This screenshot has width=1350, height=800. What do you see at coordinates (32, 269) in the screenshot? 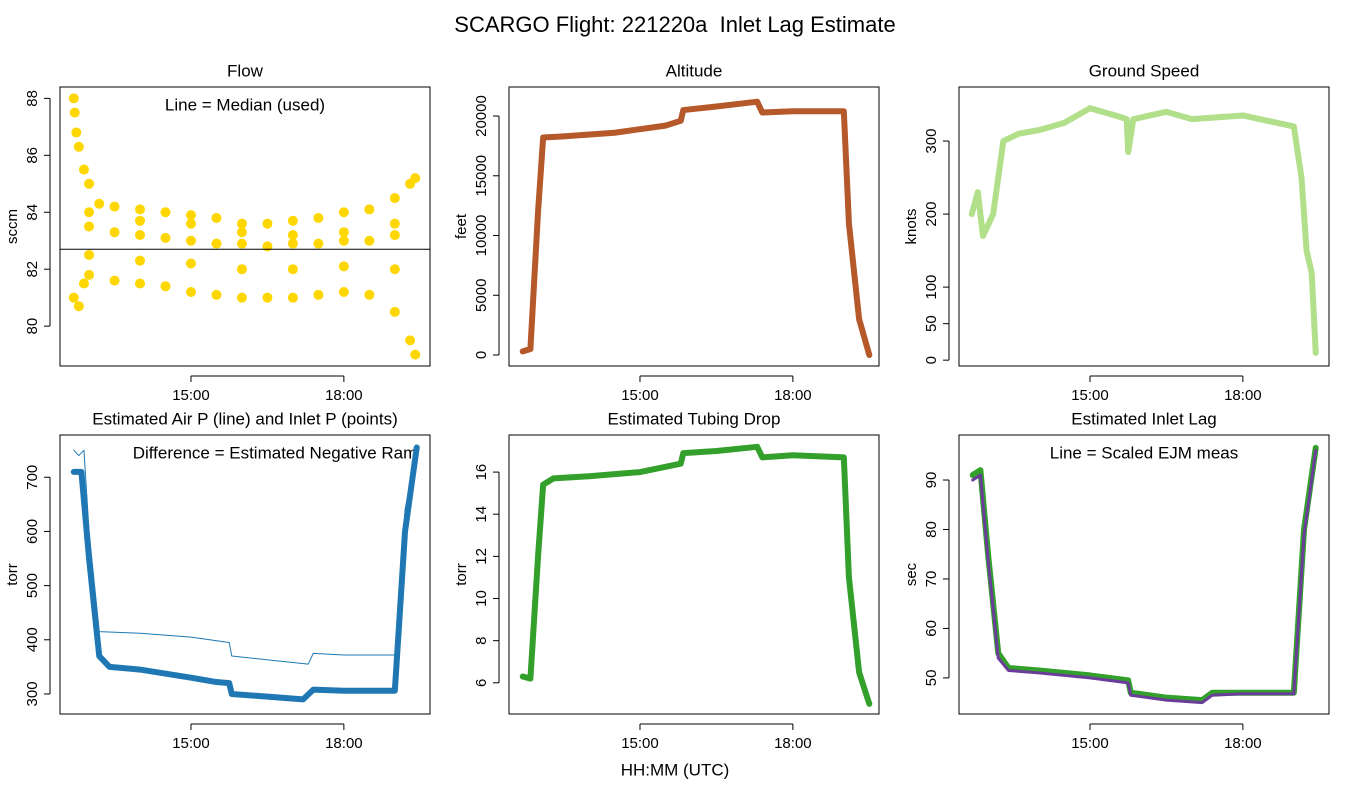
I see `y-tick-label: 82` at bounding box center [32, 269].